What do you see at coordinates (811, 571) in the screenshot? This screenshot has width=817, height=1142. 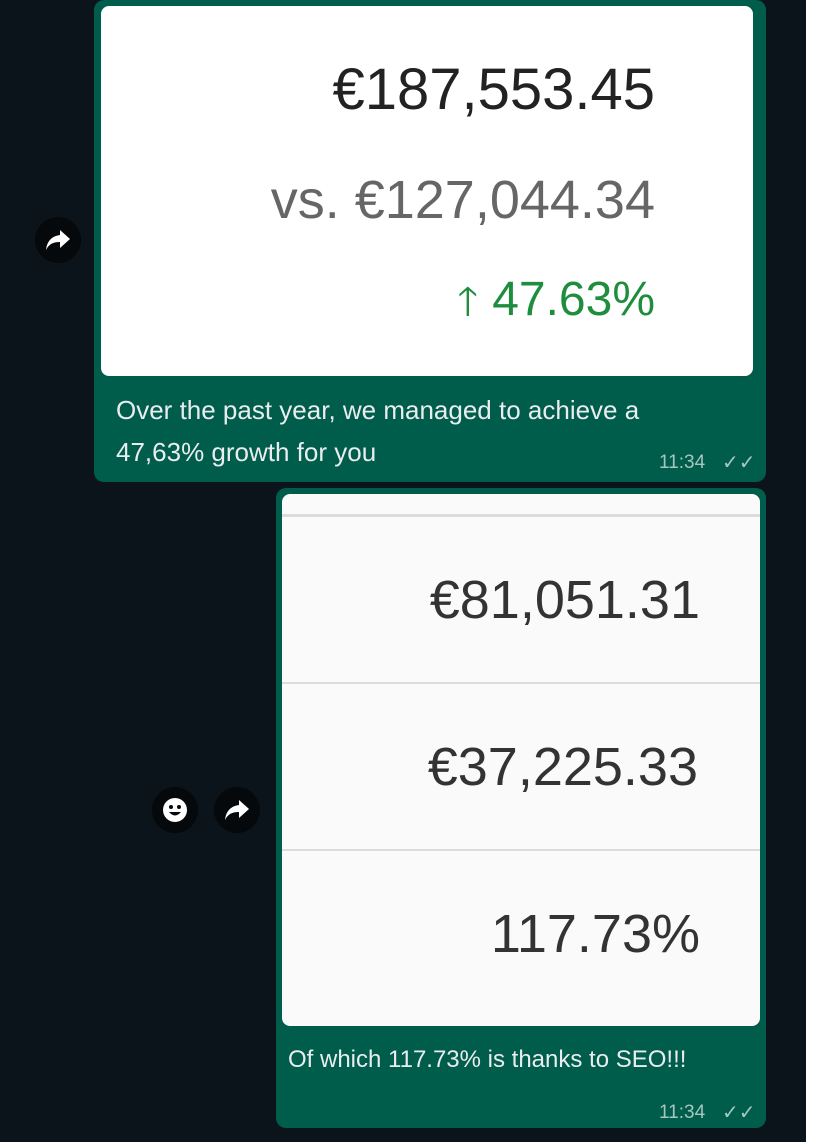 I see `window-edge` at bounding box center [811, 571].